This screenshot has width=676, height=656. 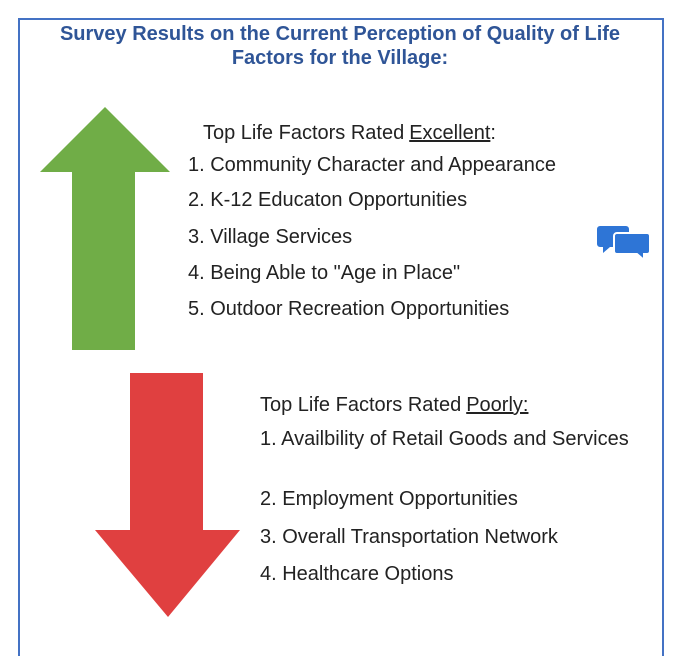 What do you see at coordinates (409, 537) in the screenshot?
I see `list-item: 3. Overall Transportation Network` at bounding box center [409, 537].